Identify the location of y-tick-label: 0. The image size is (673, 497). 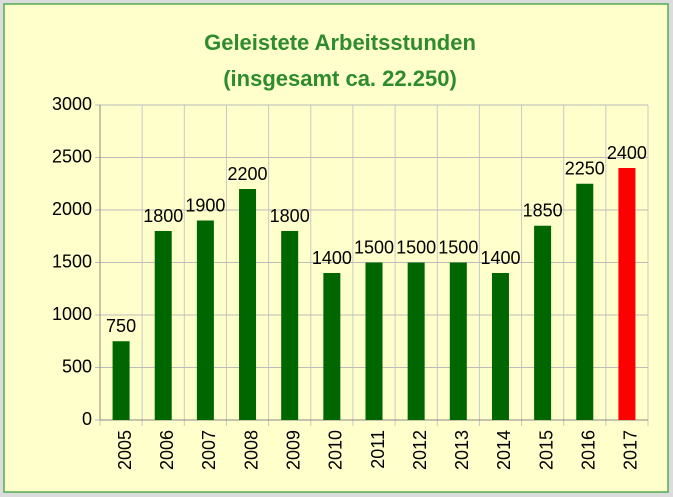
(87, 419).